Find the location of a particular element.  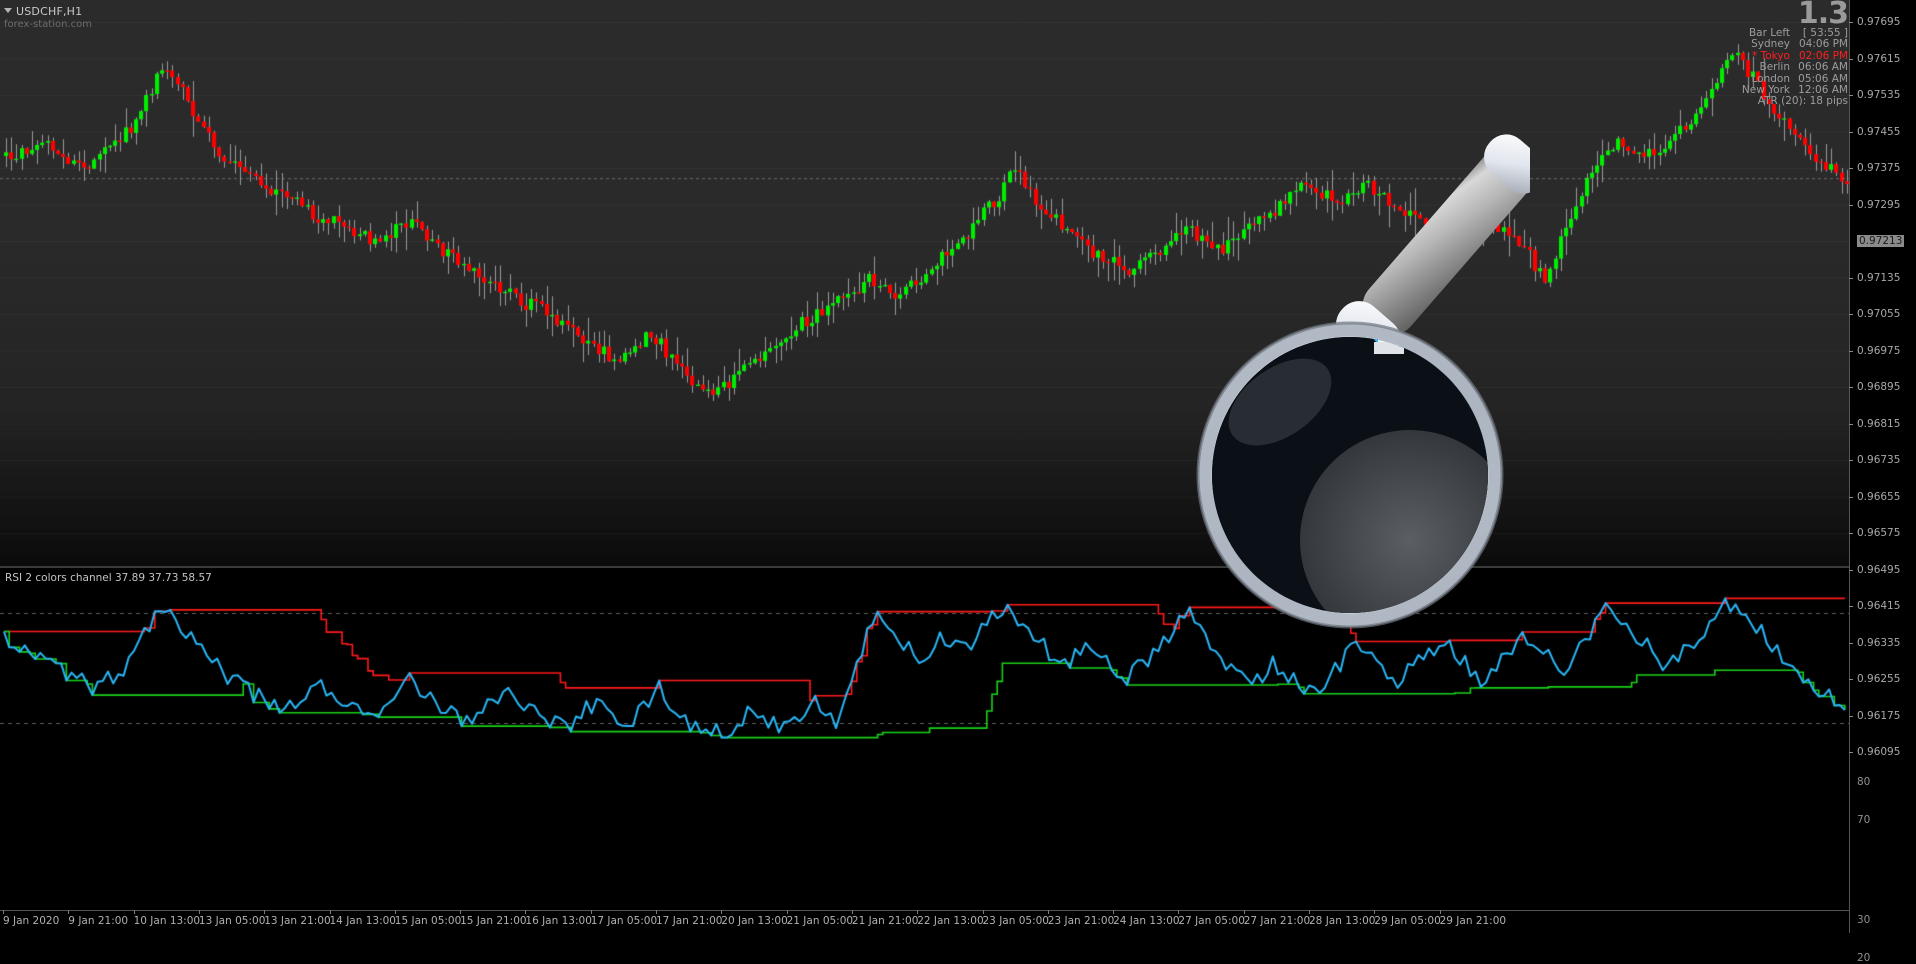

price-label: 0.97055 is located at coordinates (1879, 314).